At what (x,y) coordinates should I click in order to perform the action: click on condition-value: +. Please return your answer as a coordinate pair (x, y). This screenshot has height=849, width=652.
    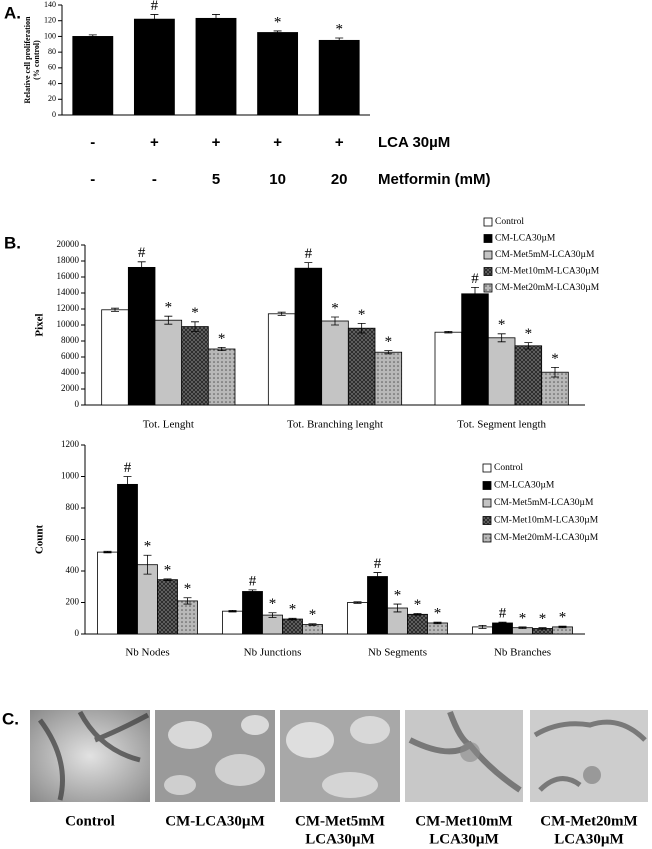
    Looking at the image, I should click on (339, 142).